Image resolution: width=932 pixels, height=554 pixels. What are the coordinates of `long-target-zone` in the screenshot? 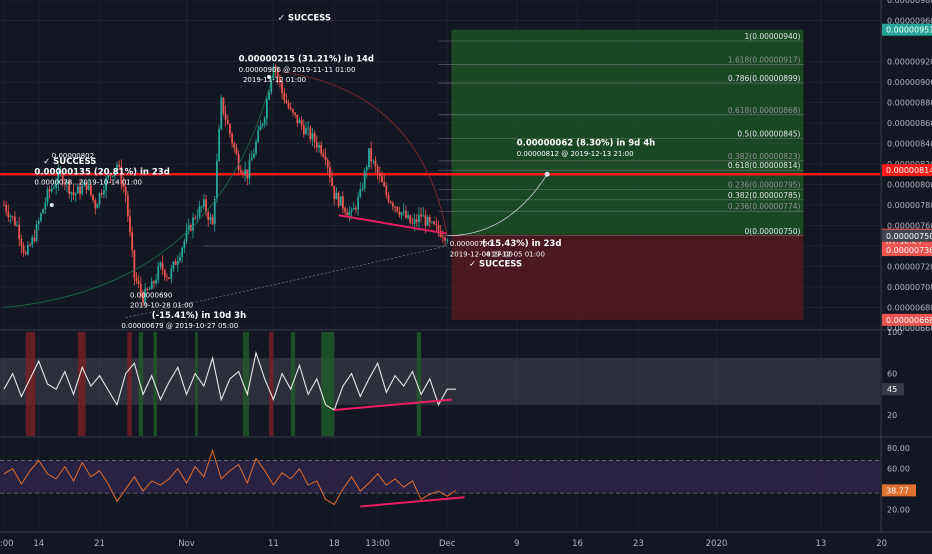 It's located at (627, 132).